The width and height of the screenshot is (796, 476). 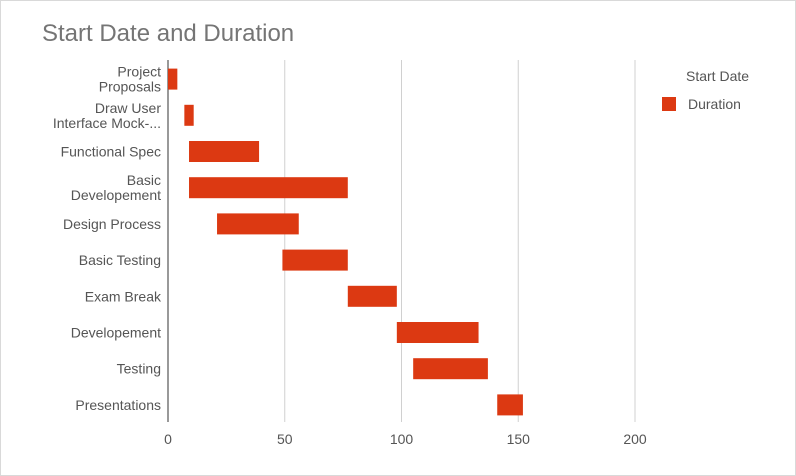 I want to click on category-label: Testing, so click(x=139, y=369).